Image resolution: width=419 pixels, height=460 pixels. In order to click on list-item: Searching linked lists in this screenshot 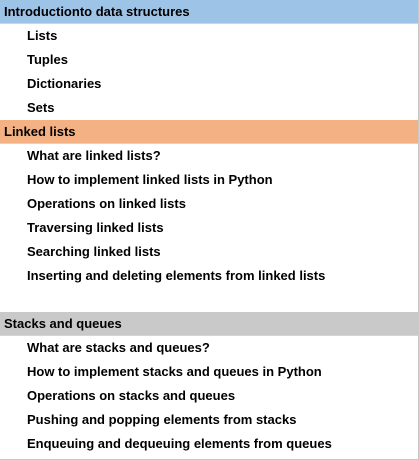, I will do `click(94, 251)`.